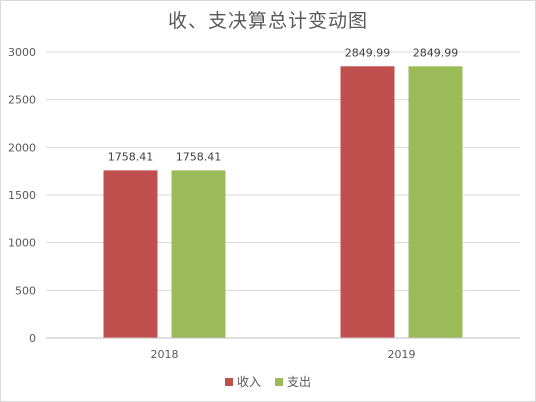 The height and width of the screenshot is (402, 536). Describe the element at coordinates (32, 338) in the screenshot. I see `y-tick-label: 0` at that location.